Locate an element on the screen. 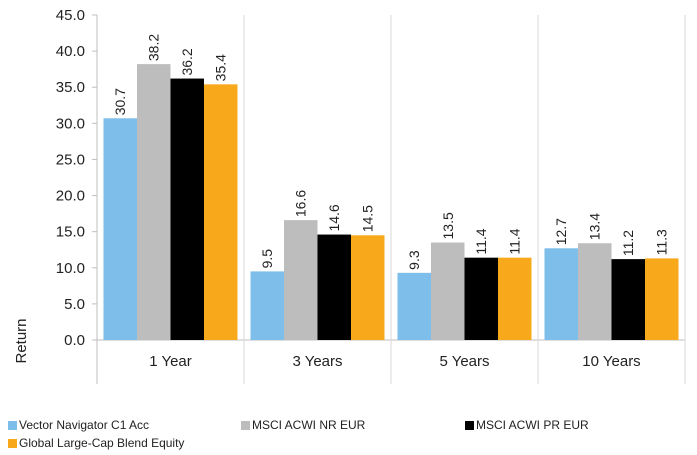 The height and width of the screenshot is (455, 697). legend-label: Global Large-Cap Blend Equity is located at coordinates (102, 443).